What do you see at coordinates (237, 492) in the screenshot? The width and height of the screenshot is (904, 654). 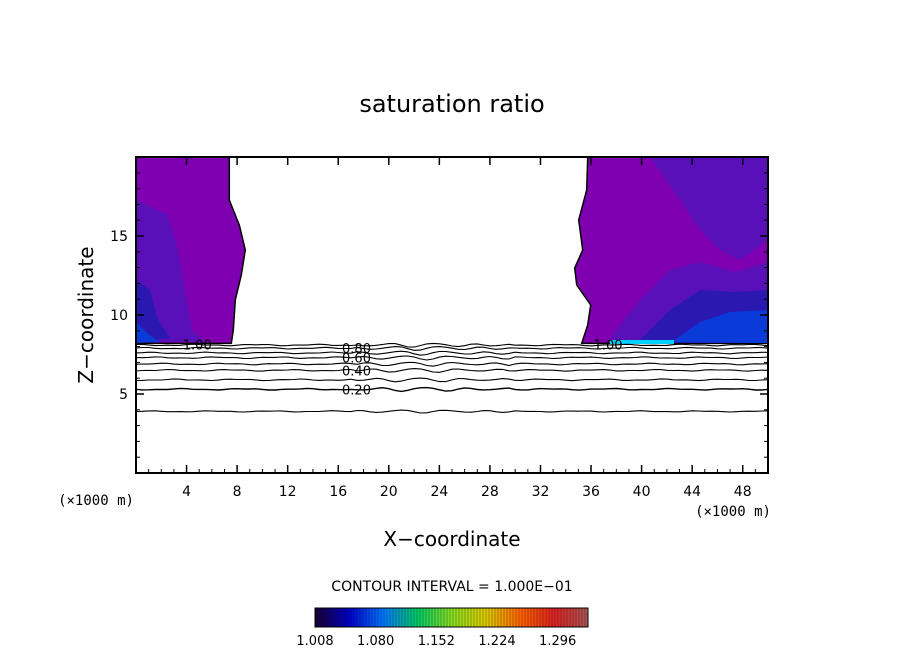 I see `x-tick-label-8: 8` at bounding box center [237, 492].